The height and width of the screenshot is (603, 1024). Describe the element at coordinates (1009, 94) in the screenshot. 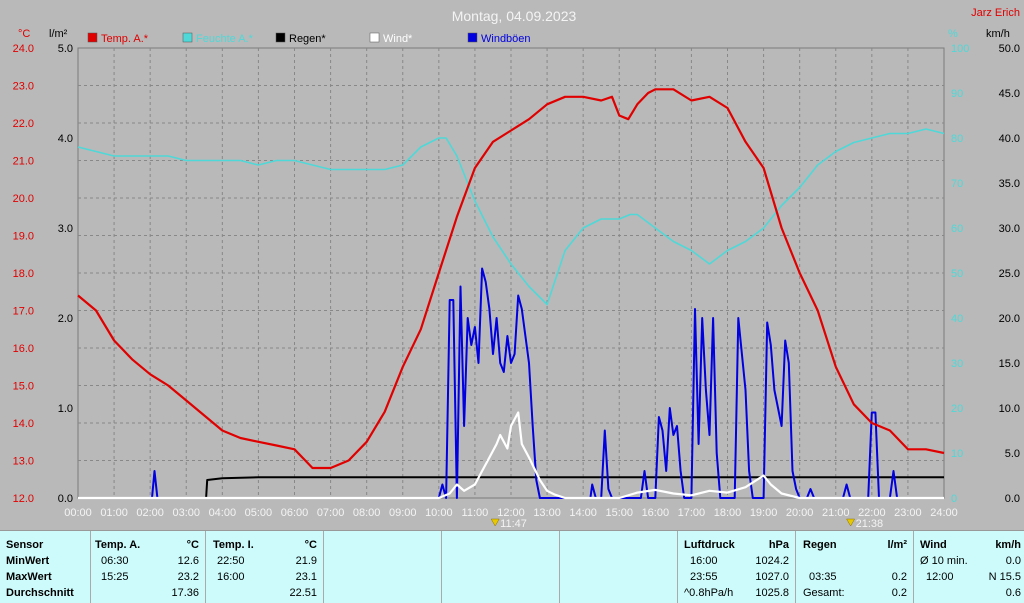

I see `wind-tick-label: 45.0` at that location.